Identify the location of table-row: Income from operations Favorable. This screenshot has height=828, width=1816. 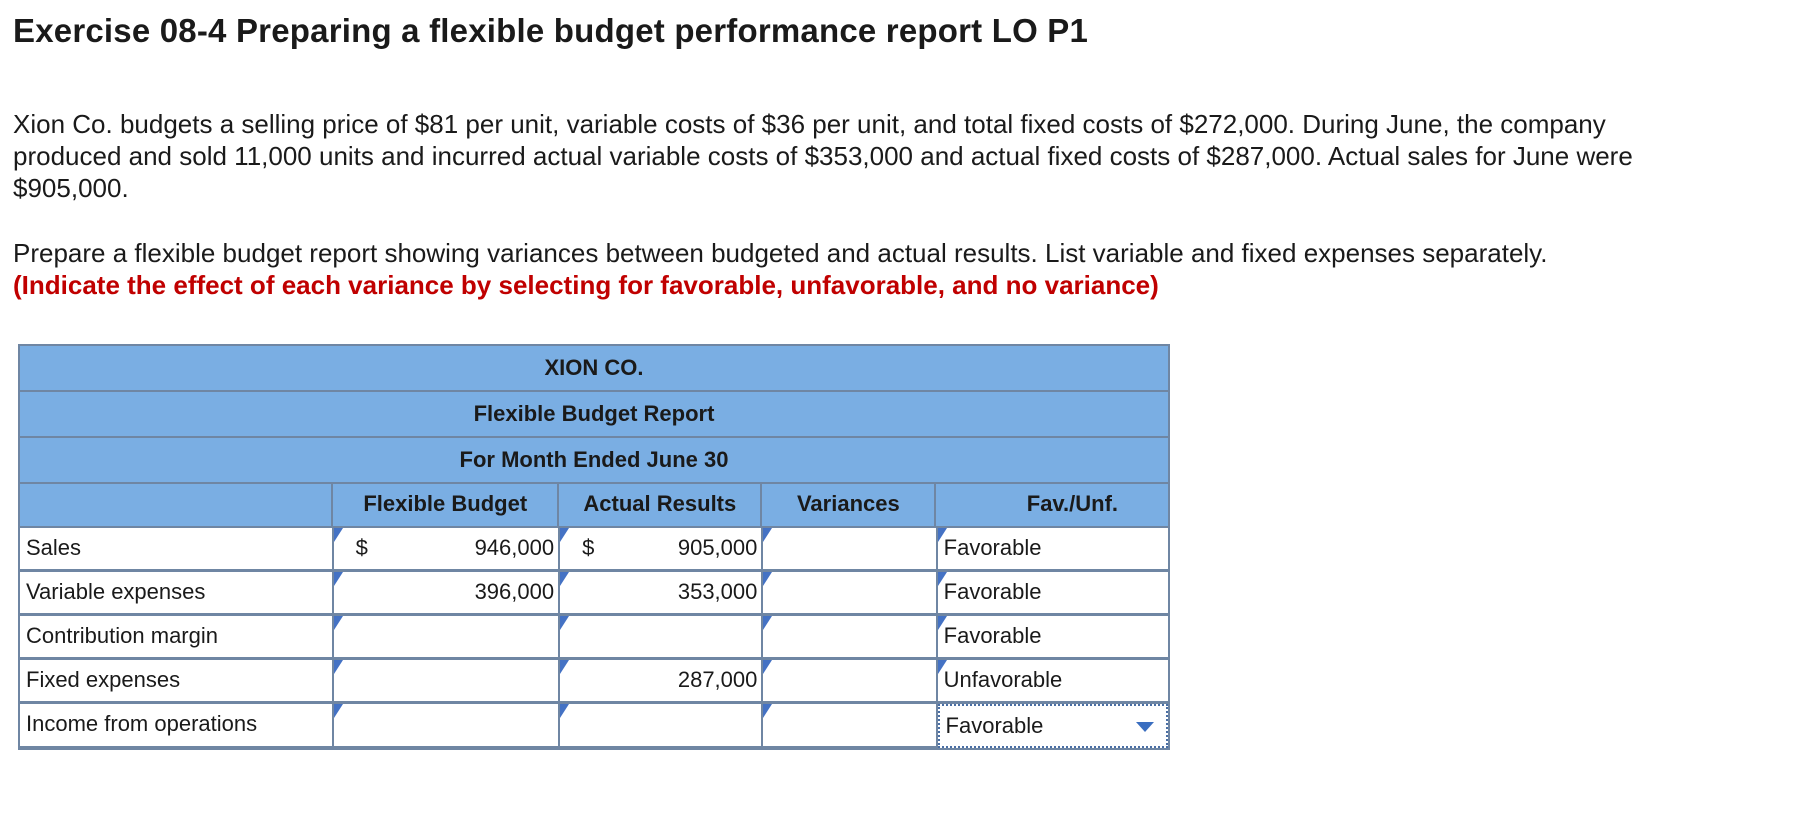
(594, 726).